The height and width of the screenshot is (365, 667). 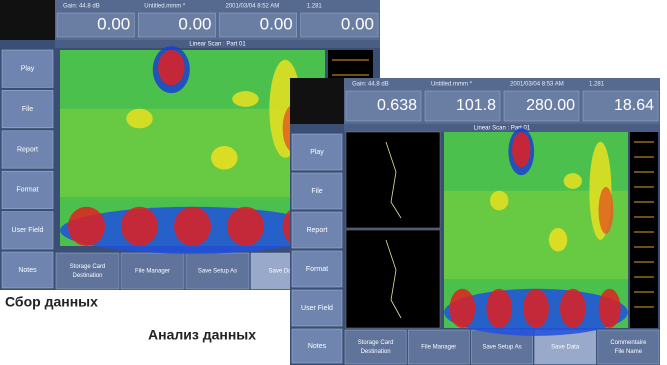 I want to click on readout-value: 280.00, so click(x=550, y=105).